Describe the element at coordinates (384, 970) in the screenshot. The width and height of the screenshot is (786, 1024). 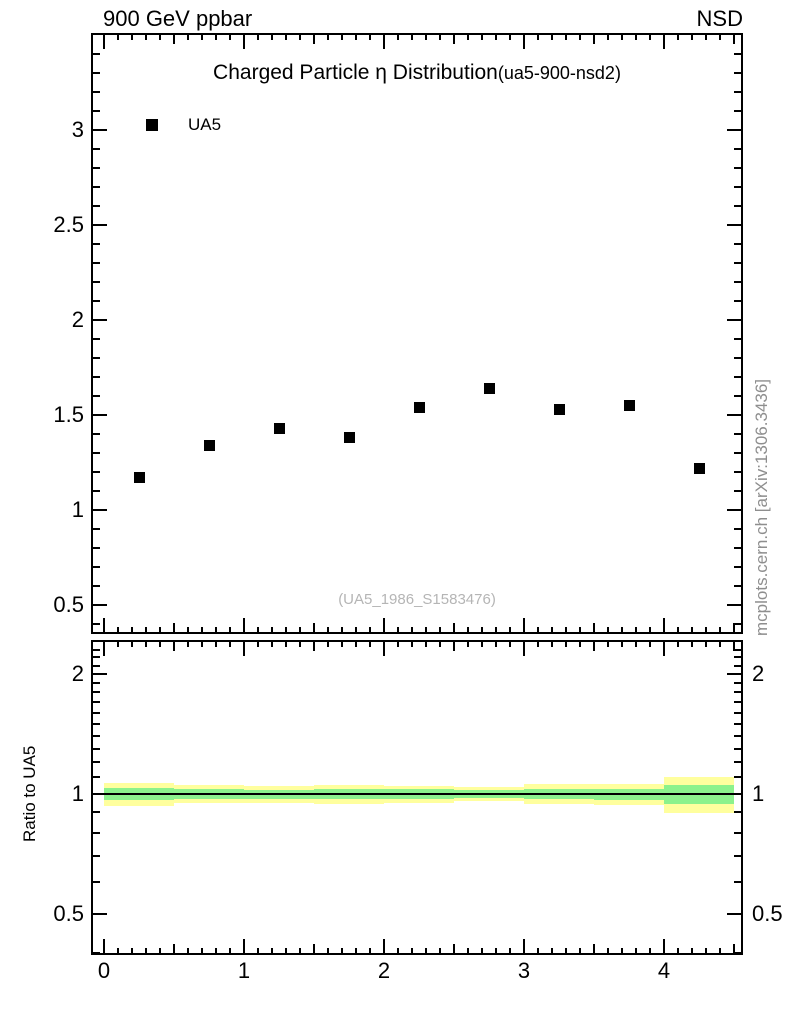
I see `x-tick-label: 2` at that location.